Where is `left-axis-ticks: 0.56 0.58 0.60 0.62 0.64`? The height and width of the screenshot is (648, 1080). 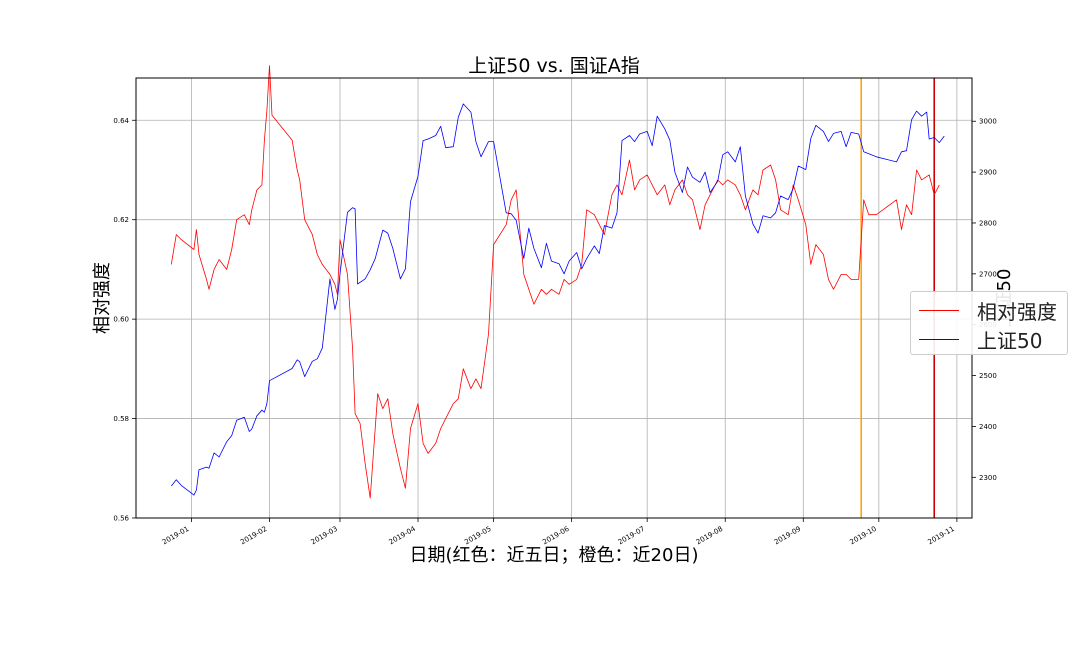 left-axis-ticks: 0.56 0.58 0.60 0.62 0.64 is located at coordinates (124, 320).